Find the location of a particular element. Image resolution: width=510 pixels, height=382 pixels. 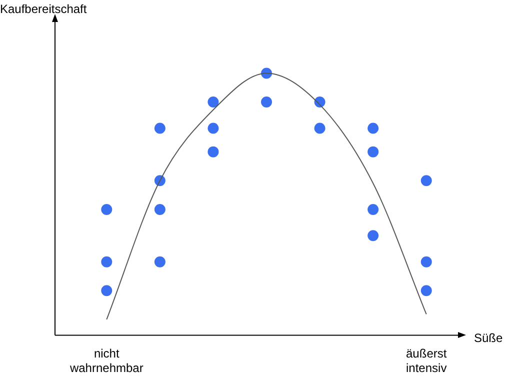

x-tick-label: äußerst intensiv is located at coordinates (427, 361).